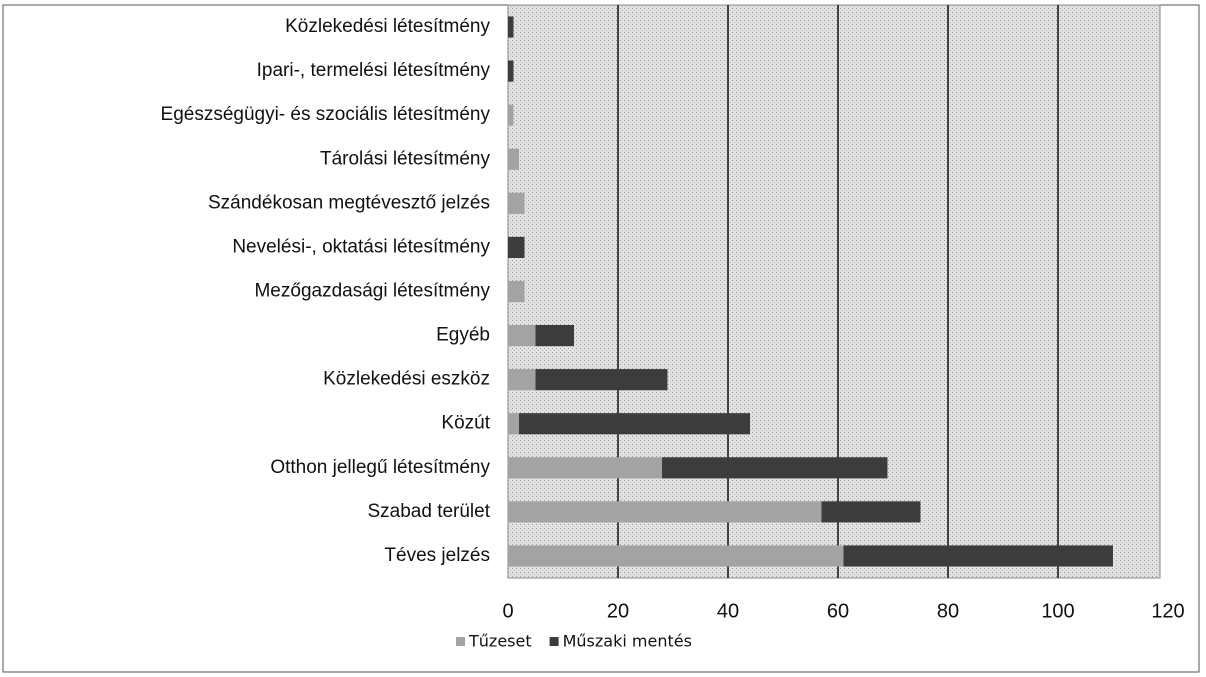 This screenshot has height=677, width=1206. Describe the element at coordinates (405, 158) in the screenshot. I see `y-tick-label: Tárolási létesítmény` at that location.